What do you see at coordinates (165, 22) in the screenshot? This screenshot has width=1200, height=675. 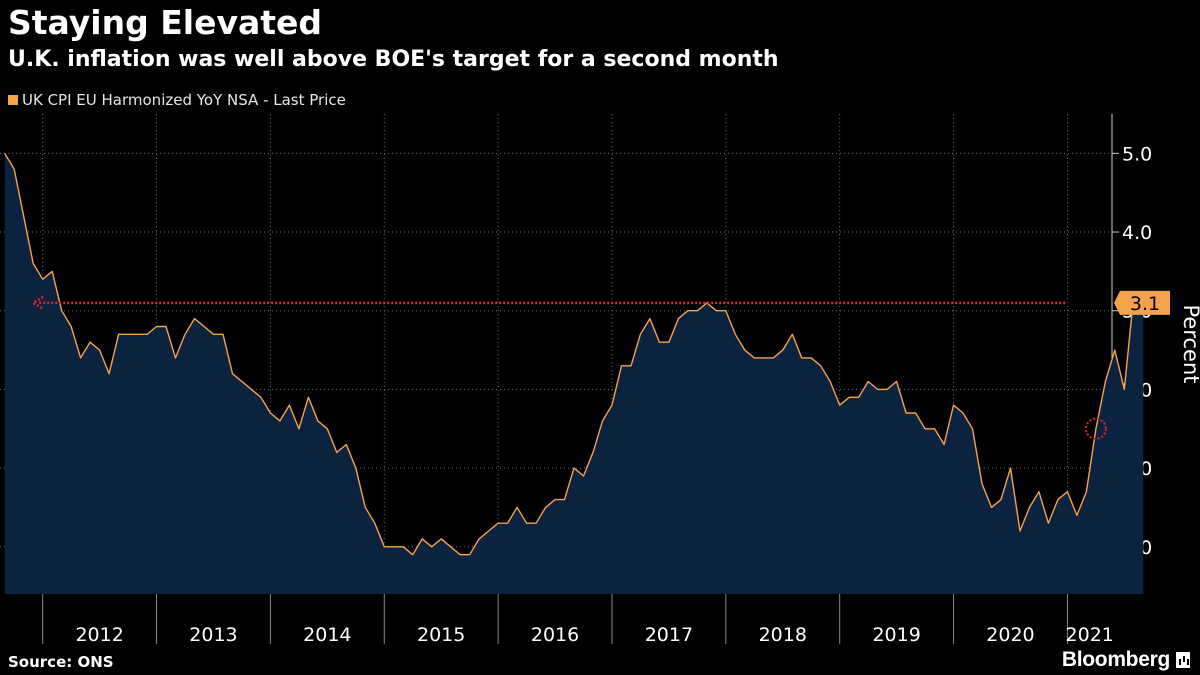 I see `chart-title: Staying Elevated` at bounding box center [165, 22].